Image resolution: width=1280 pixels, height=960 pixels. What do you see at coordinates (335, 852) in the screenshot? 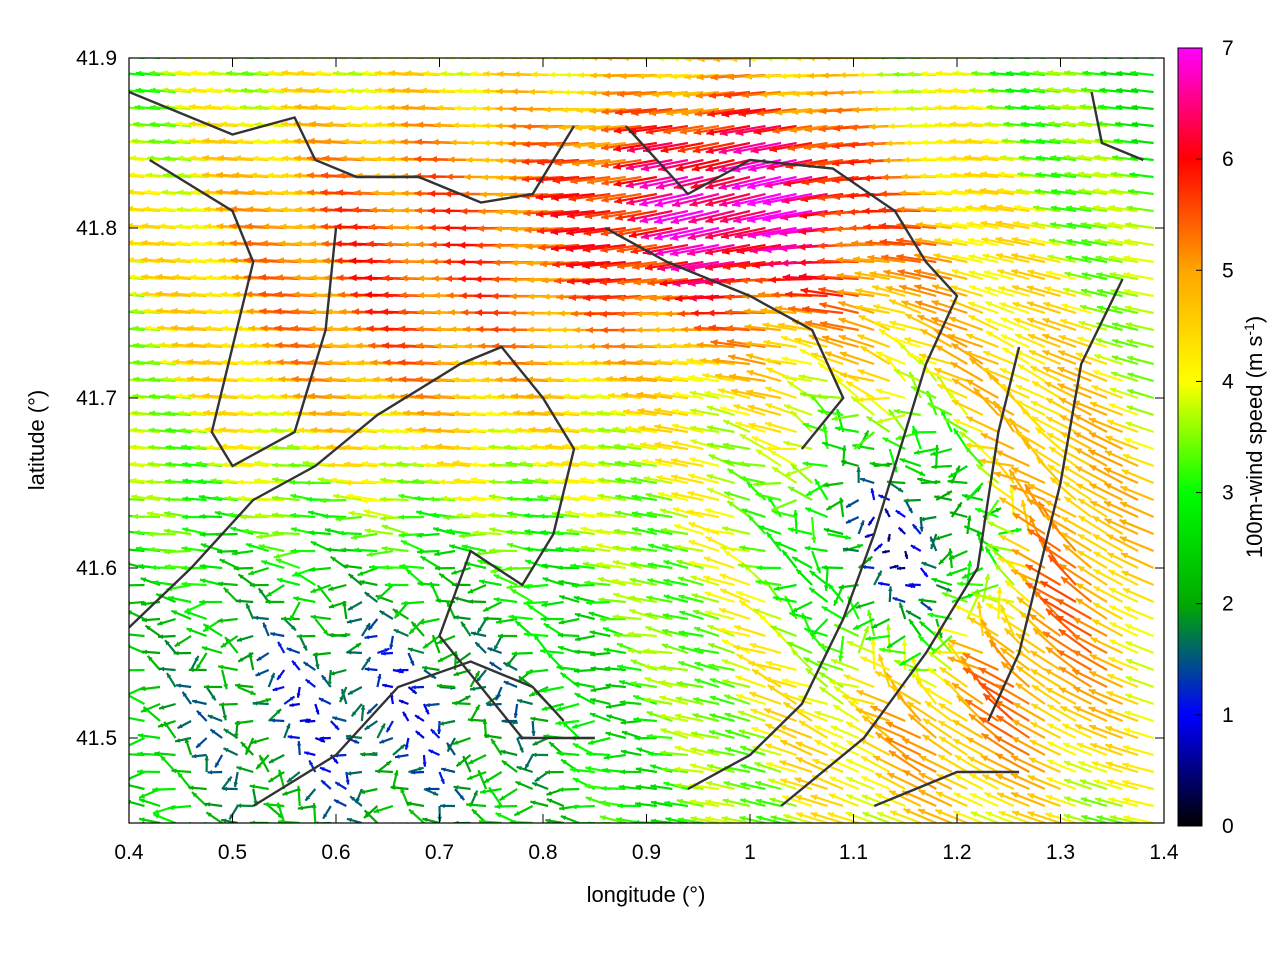
I see `x-tick-label: 0.6` at bounding box center [335, 852].